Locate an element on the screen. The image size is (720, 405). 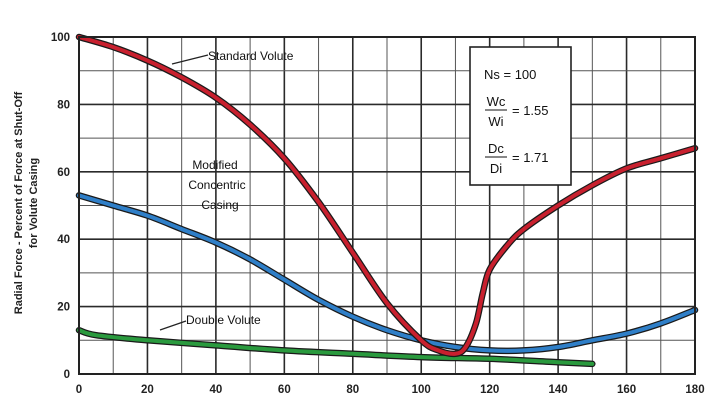
y-tick-label: 80 is located at coordinates (63, 105).